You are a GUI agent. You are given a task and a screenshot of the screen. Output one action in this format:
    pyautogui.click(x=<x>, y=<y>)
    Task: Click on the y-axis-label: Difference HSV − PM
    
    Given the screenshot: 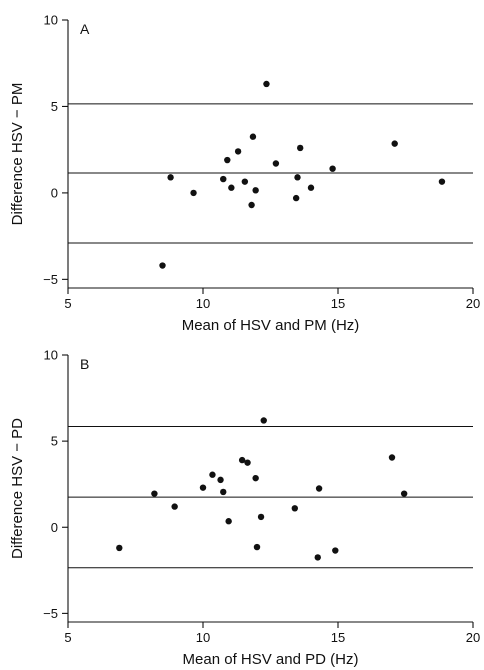 What is the action you would take?
    pyautogui.click(x=17, y=154)
    